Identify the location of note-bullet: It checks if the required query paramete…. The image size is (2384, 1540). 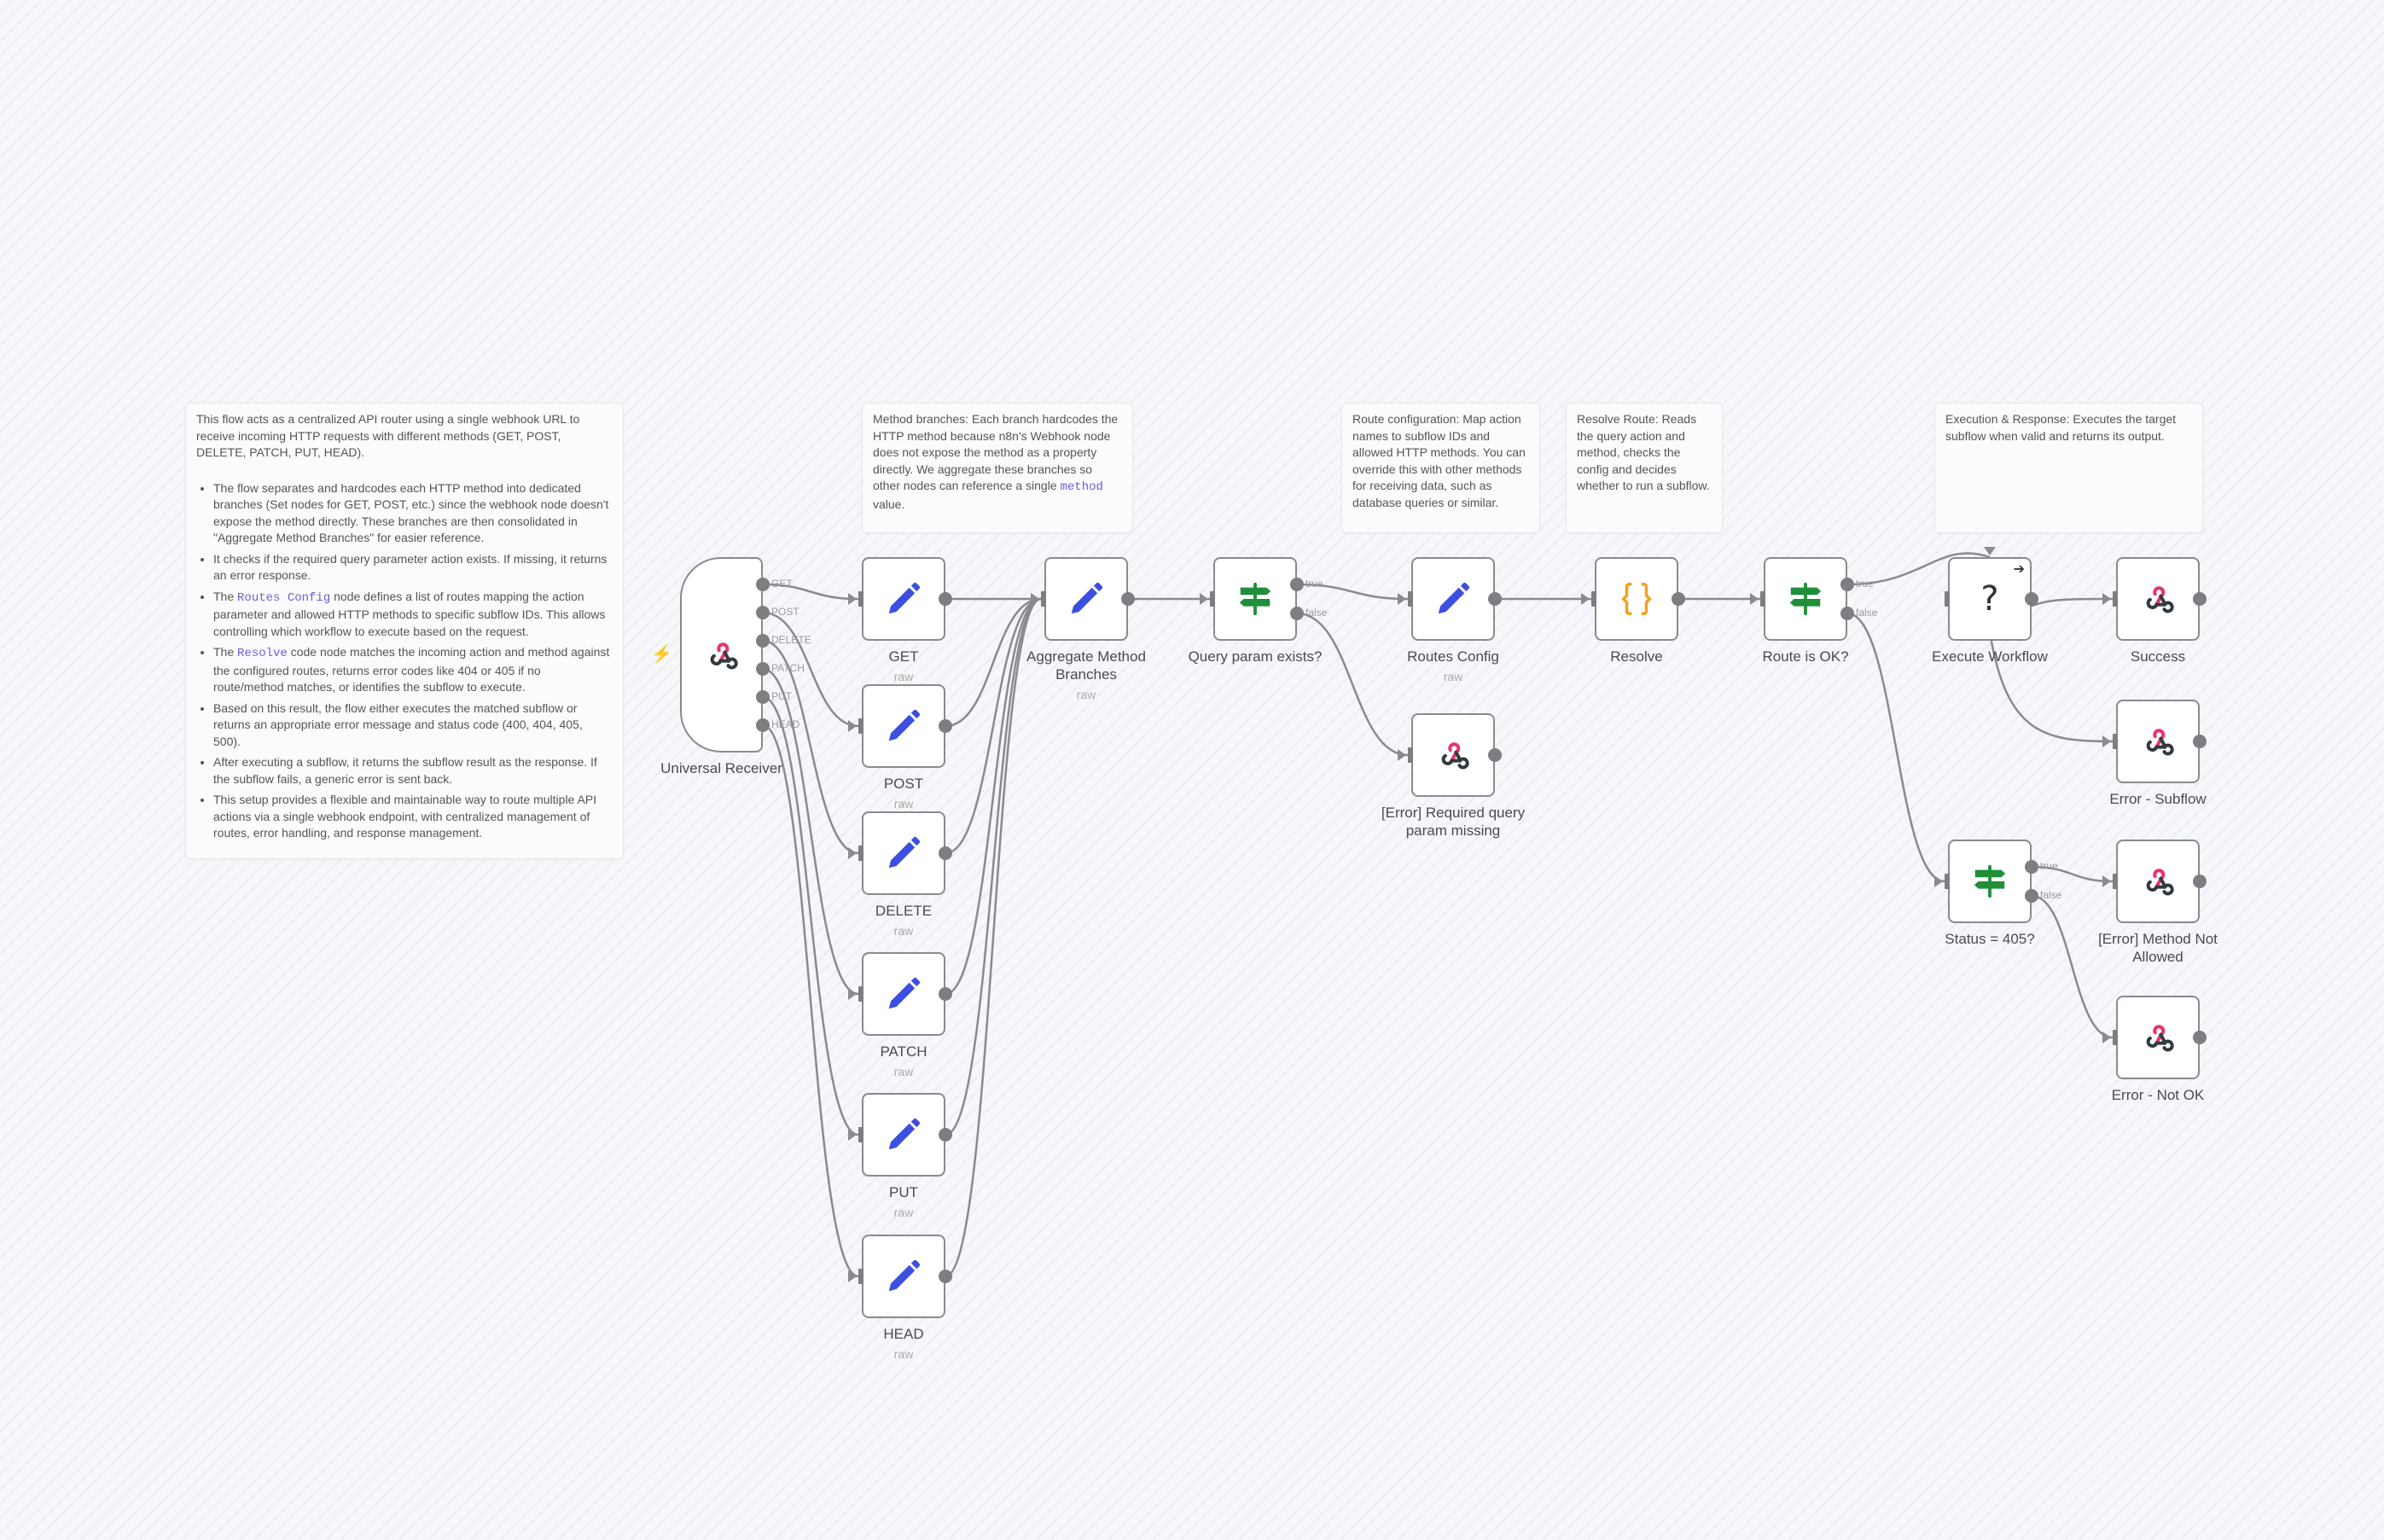
(413, 567).